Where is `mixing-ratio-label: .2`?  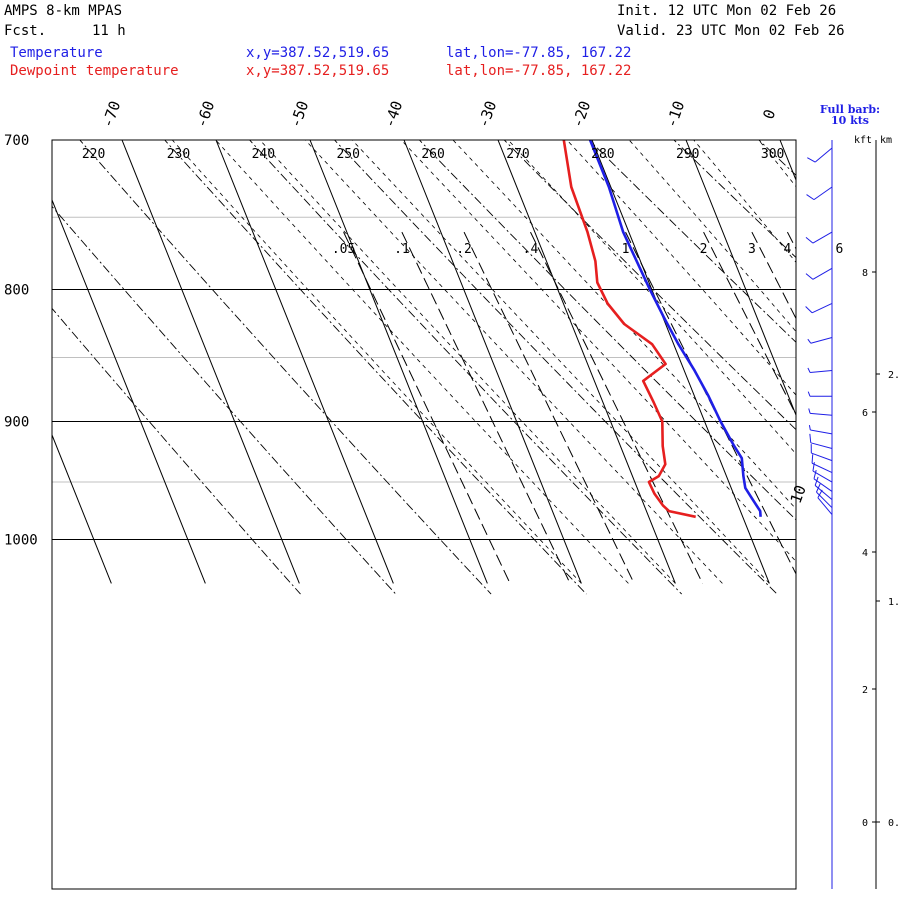 mixing-ratio-label: .2 is located at coordinates (464, 249).